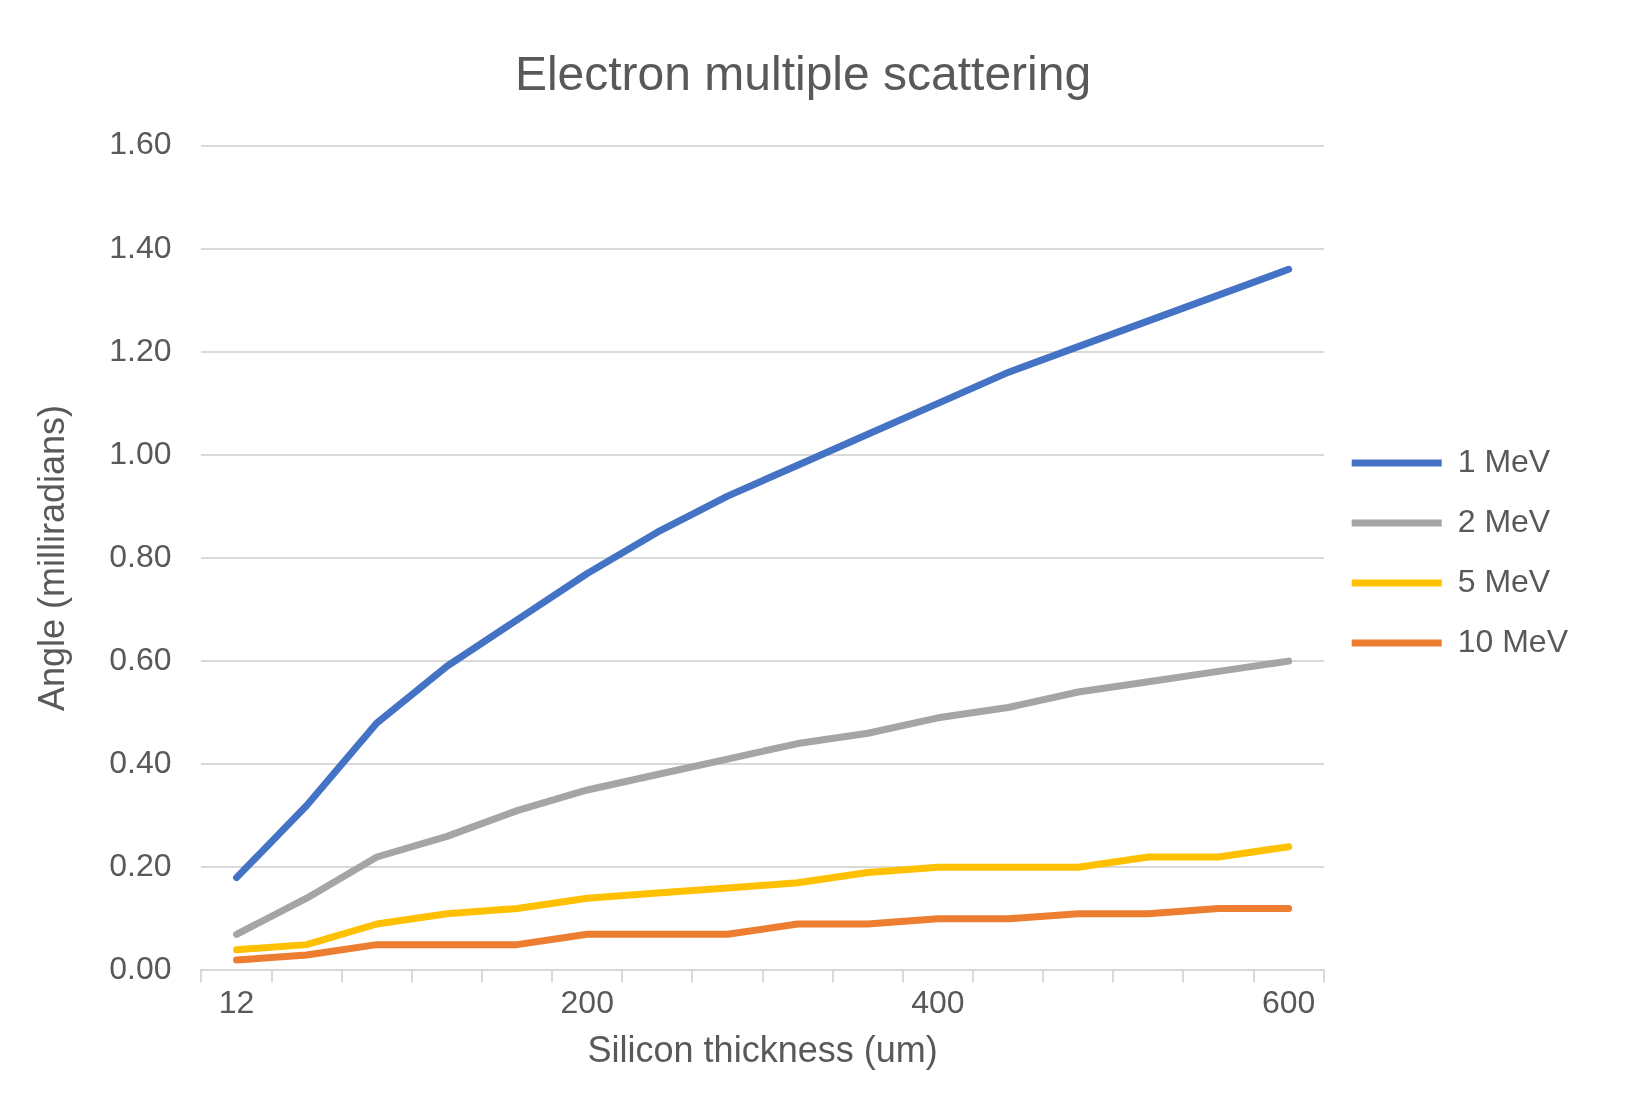 The width and height of the screenshot is (1636, 1113). Describe the element at coordinates (236, 1002) in the screenshot. I see `x-tick-label: 12` at that location.